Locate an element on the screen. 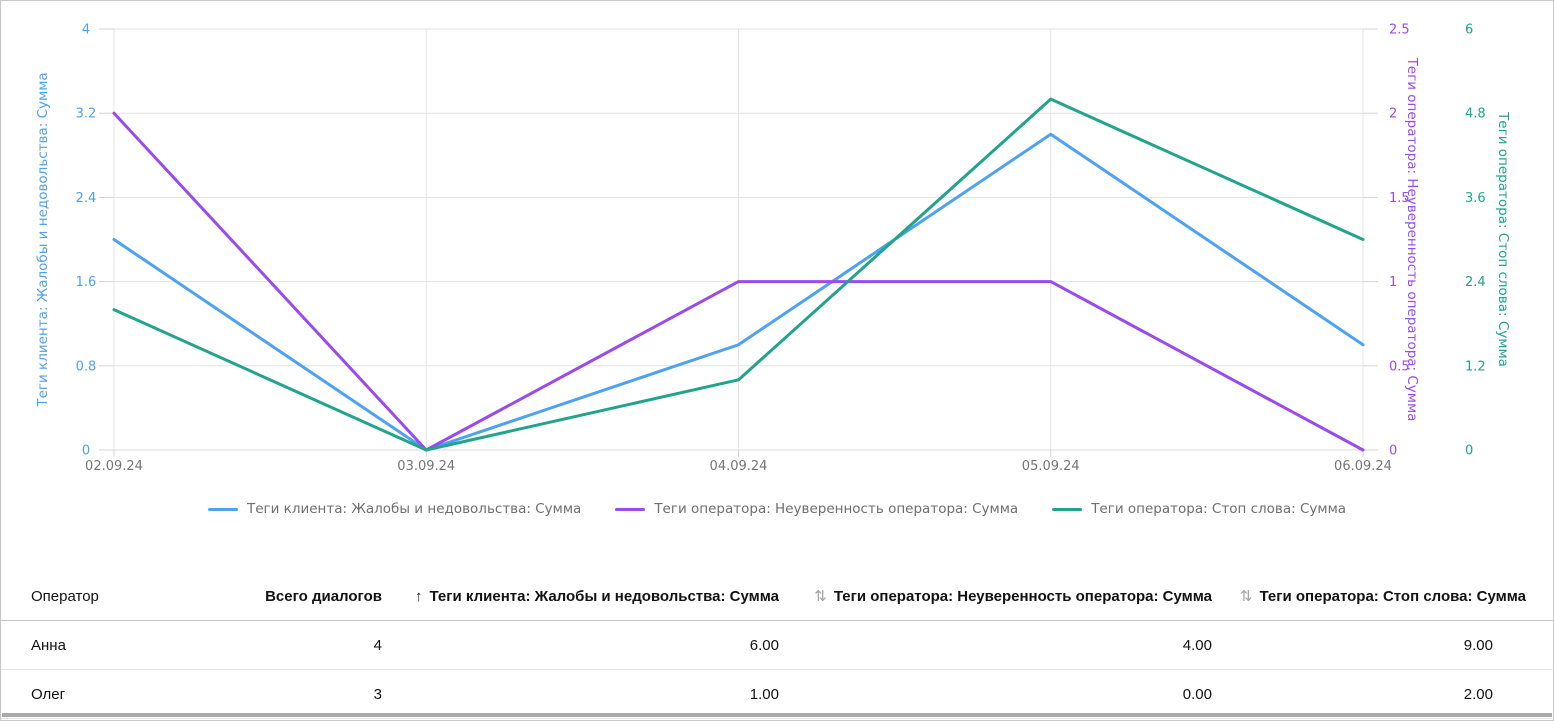 The width and height of the screenshot is (1554, 721). right-axis-1-tick-label: 1 is located at coordinates (1393, 282).